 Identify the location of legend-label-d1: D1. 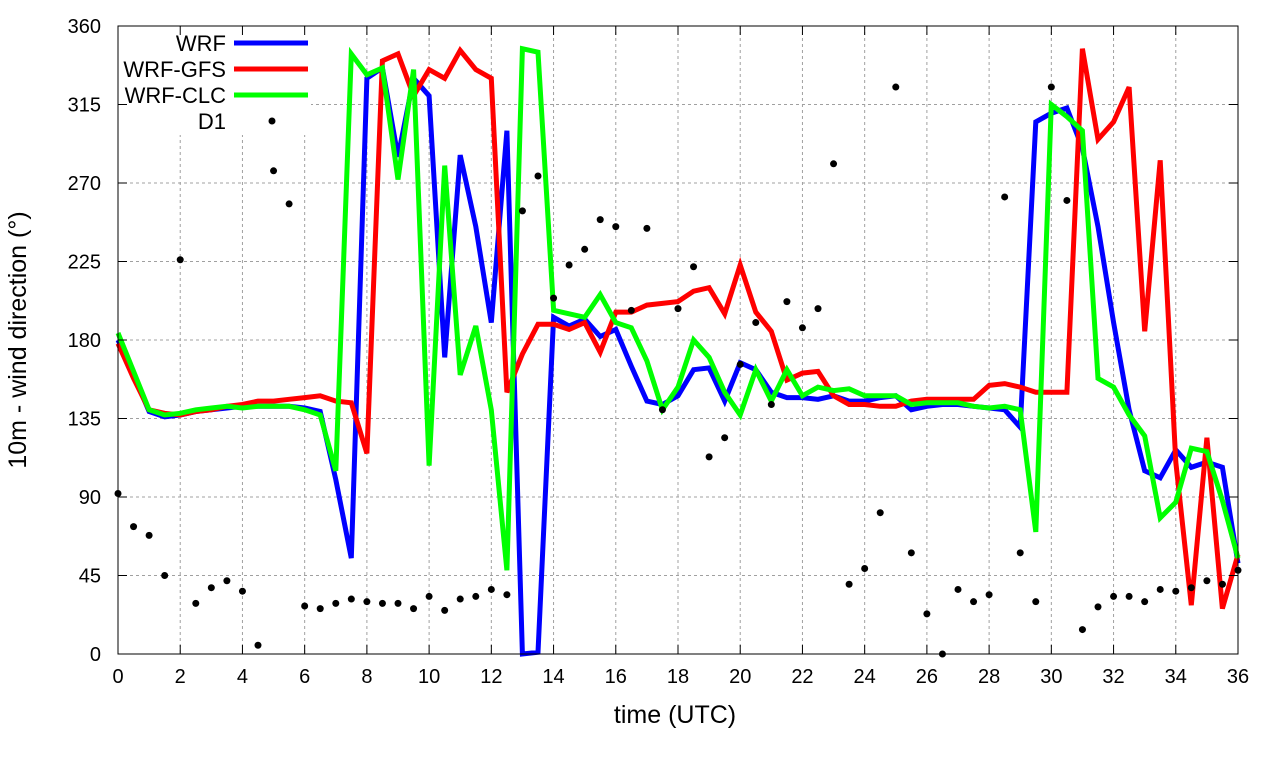
(212, 121).